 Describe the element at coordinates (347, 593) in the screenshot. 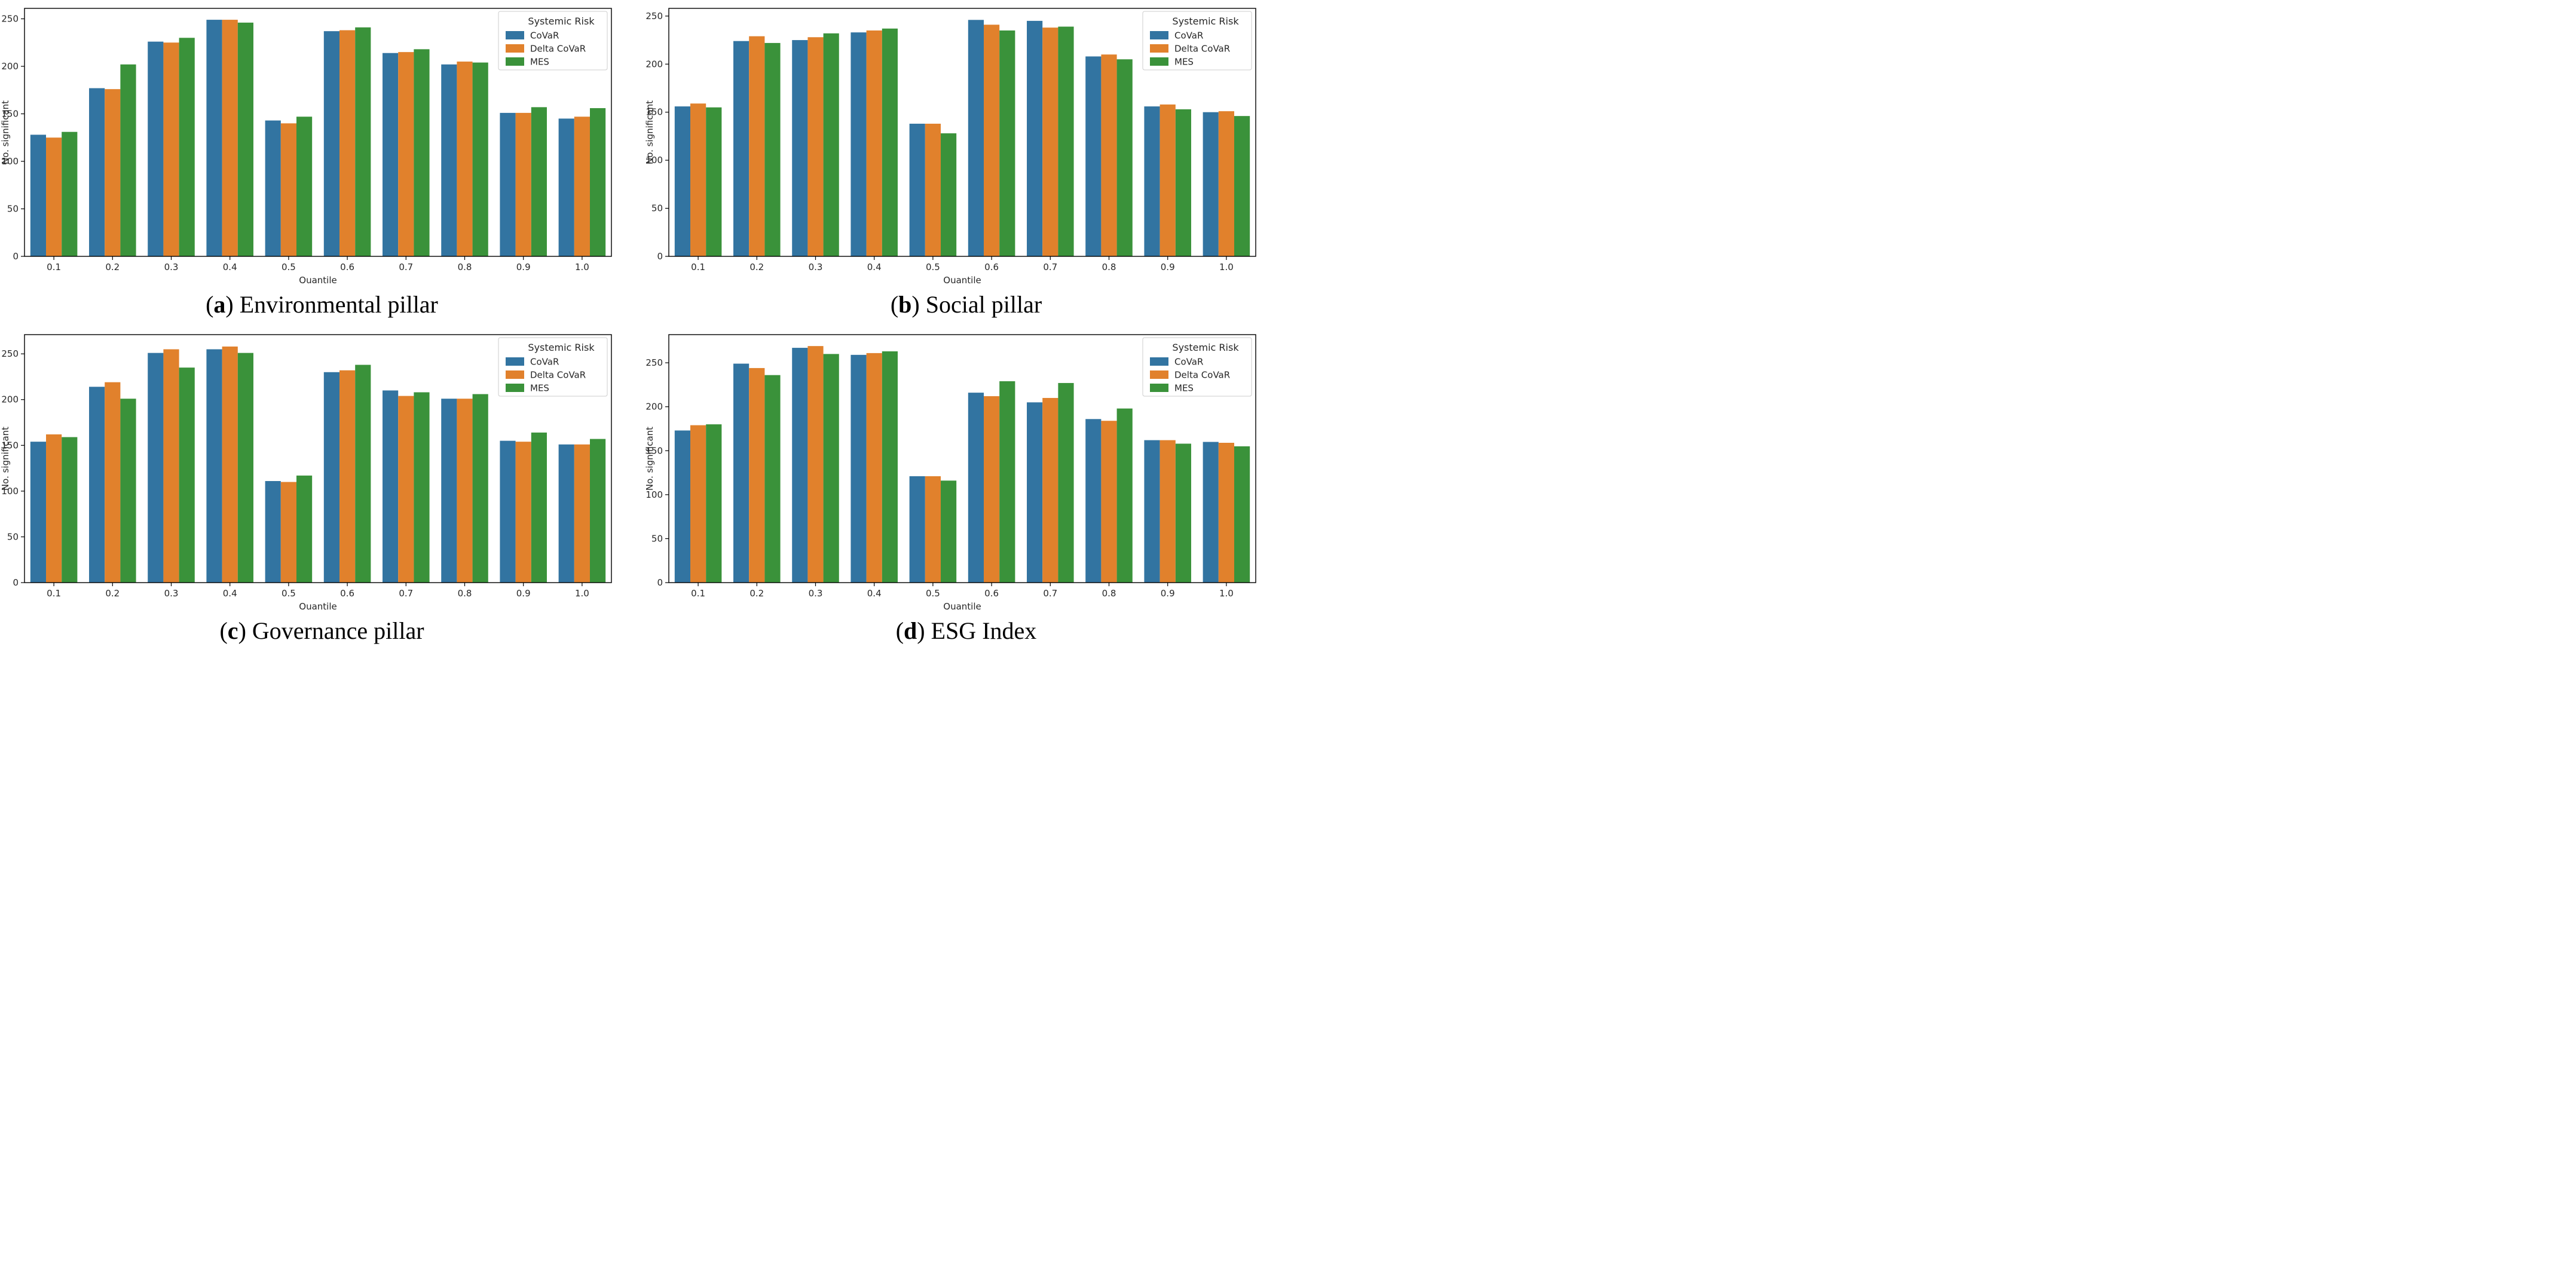

I see `x-tick-label: 0.6` at that location.